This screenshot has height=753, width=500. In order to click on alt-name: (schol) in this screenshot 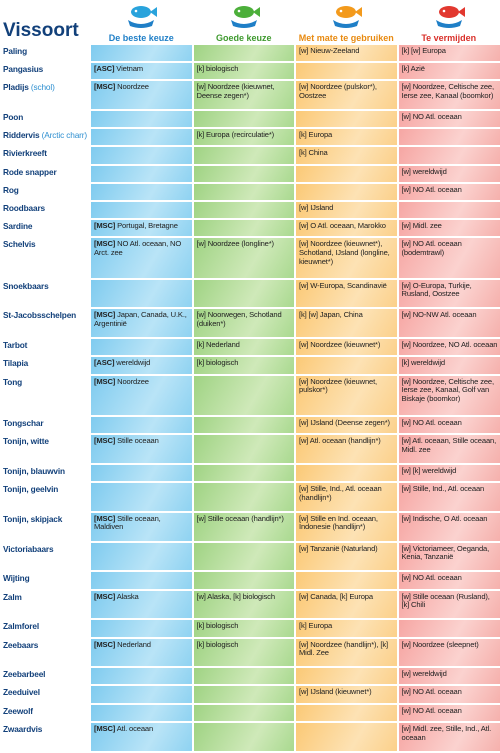, I will do `click(41, 87)`.